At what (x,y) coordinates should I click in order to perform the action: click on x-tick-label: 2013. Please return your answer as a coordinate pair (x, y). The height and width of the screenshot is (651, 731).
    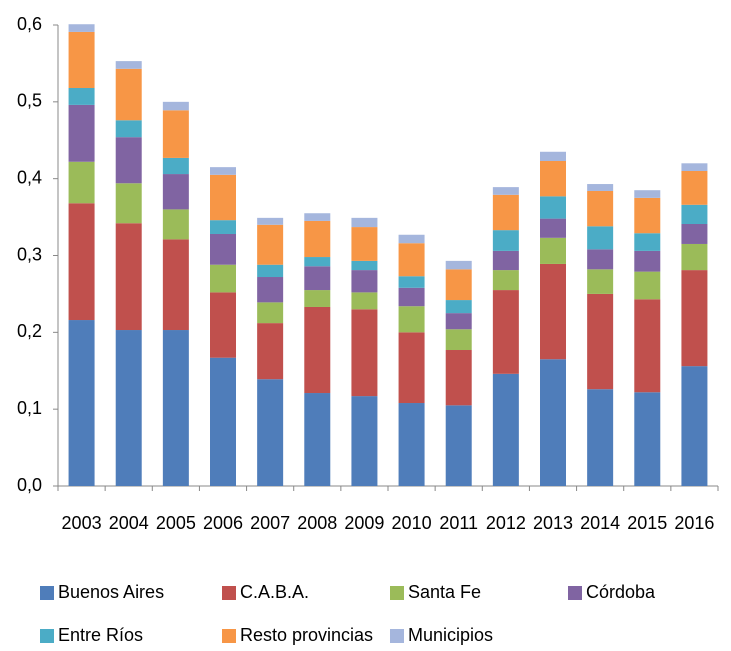
    Looking at the image, I should click on (553, 523).